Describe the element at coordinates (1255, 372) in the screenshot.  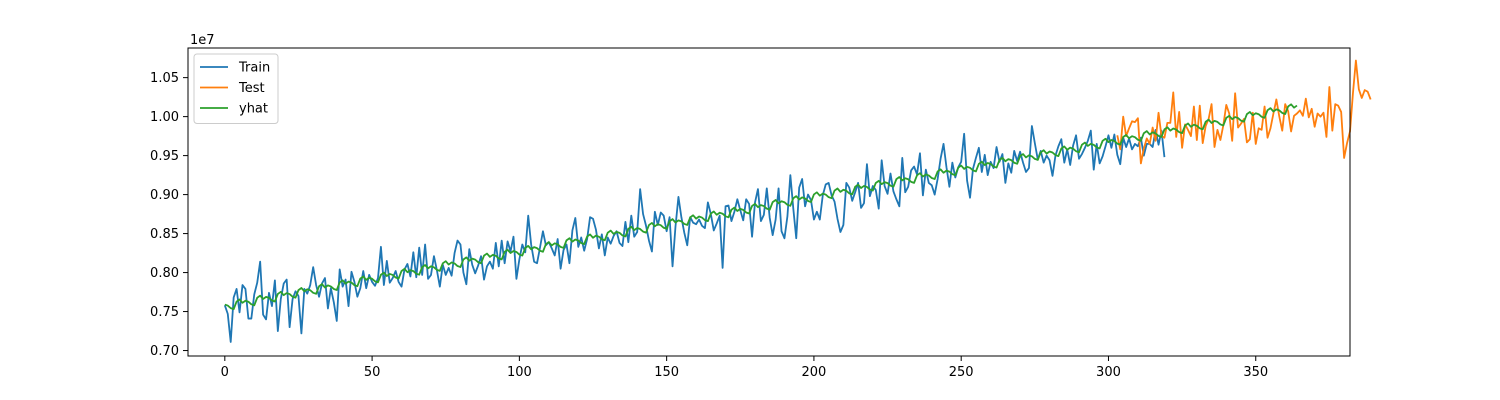
I see `x-tick-label: 350` at that location.